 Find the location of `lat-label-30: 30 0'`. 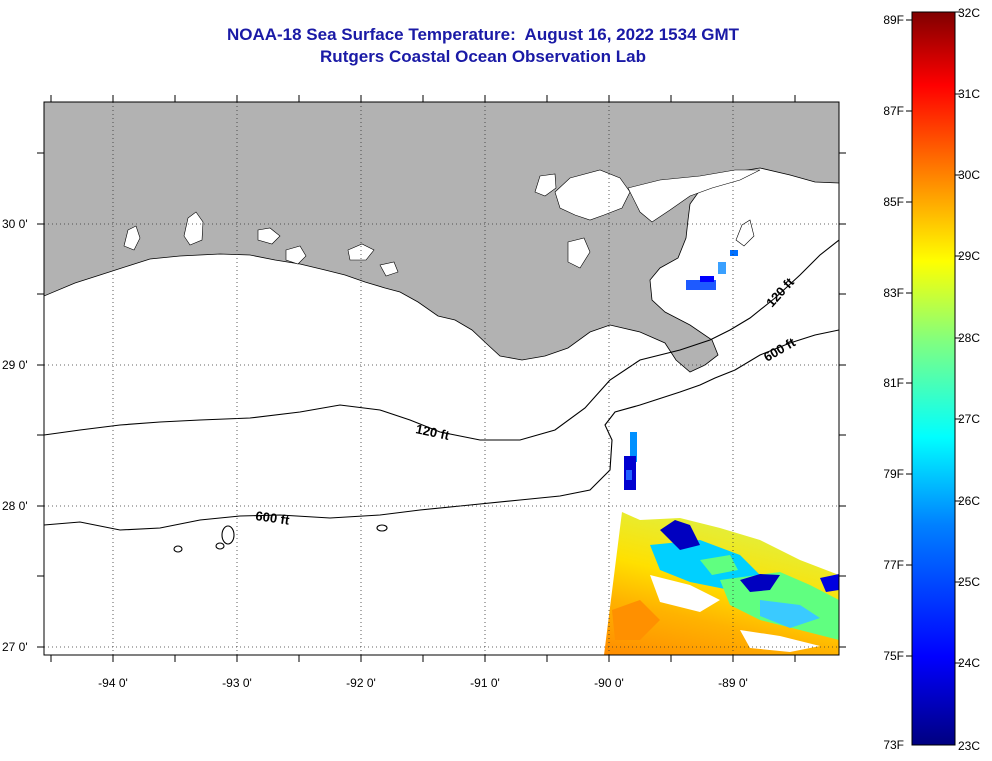

lat-label-30: 30 0' is located at coordinates (15, 224).